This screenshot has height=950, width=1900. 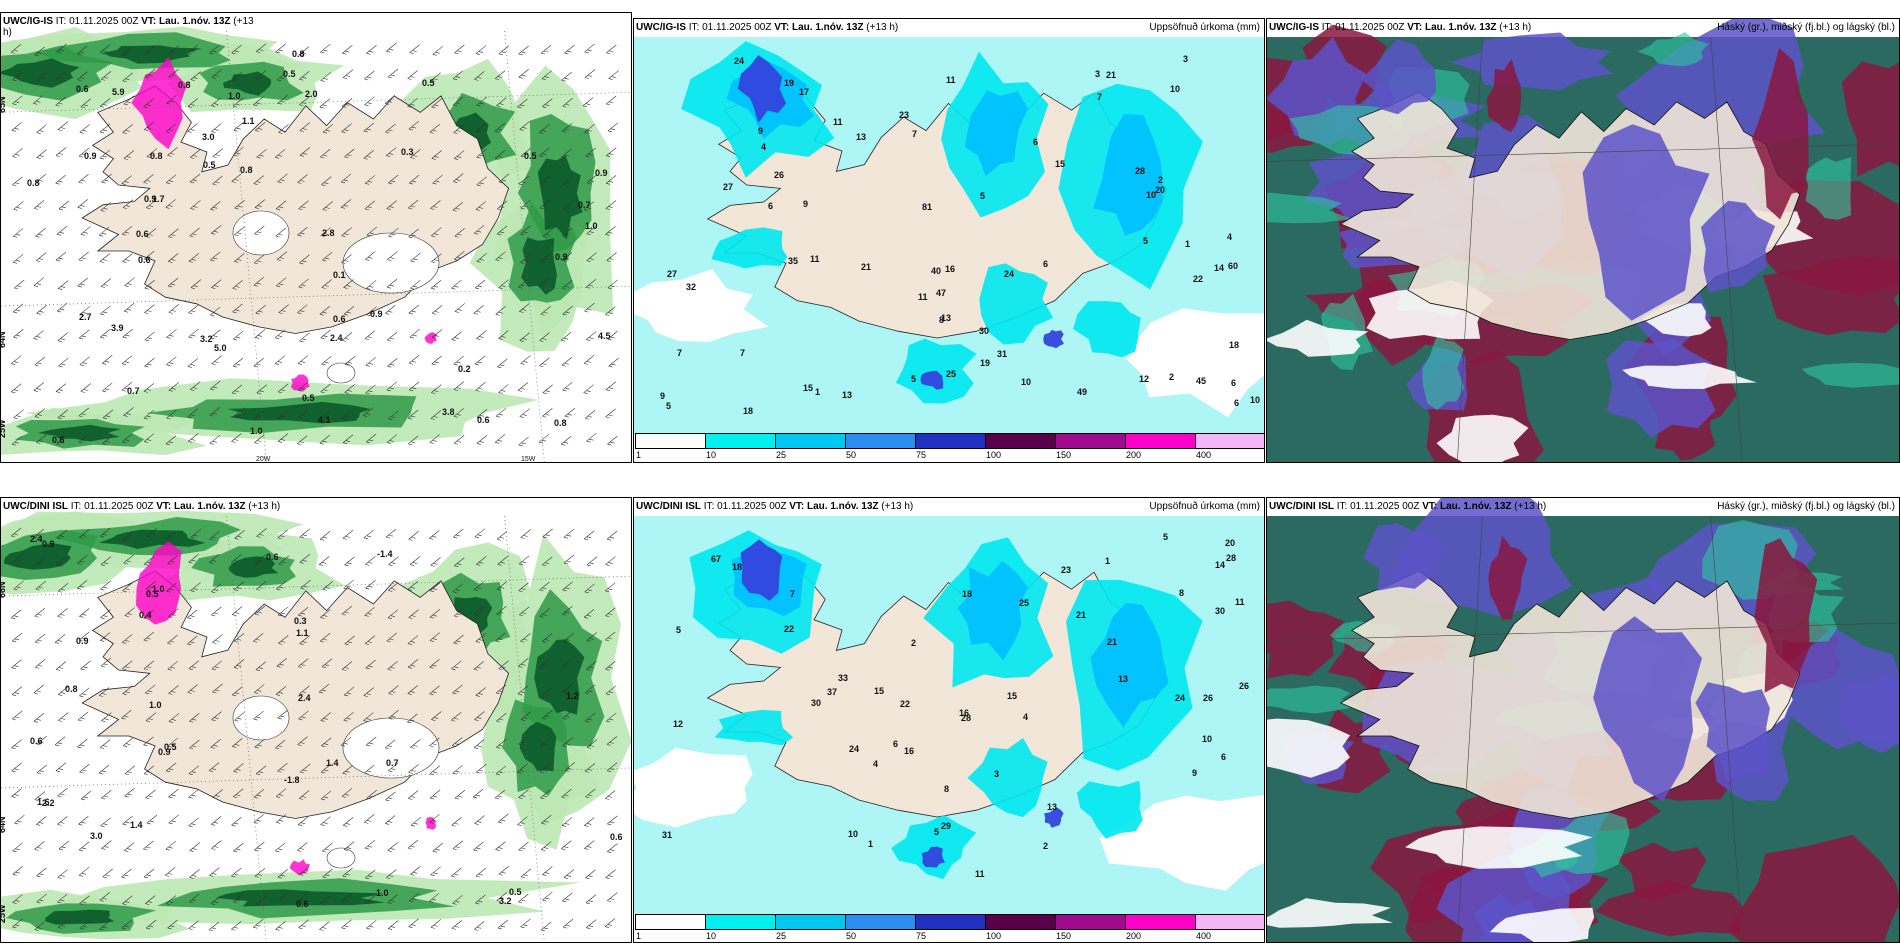 What do you see at coordinates (1309, 208) in the screenshot?
I see `thin-cloud` at bounding box center [1309, 208].